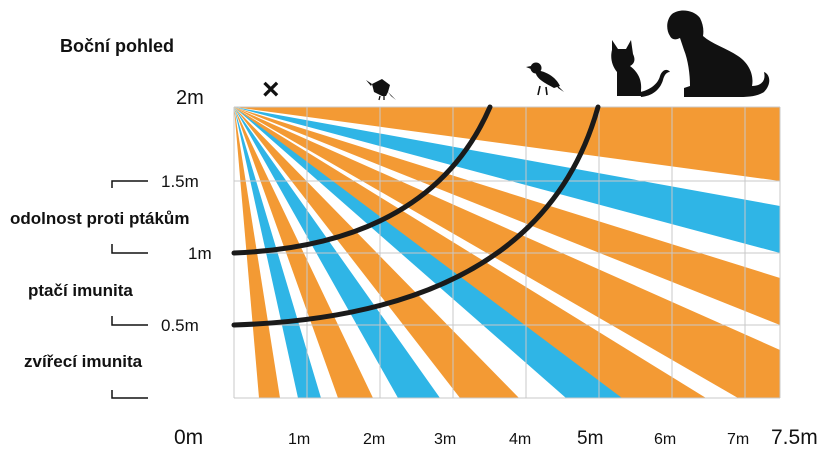 This screenshot has width=826, height=450. Describe the element at coordinates (180, 181) in the screenshot. I see `height-label-1-5m: 1.5m` at that location.